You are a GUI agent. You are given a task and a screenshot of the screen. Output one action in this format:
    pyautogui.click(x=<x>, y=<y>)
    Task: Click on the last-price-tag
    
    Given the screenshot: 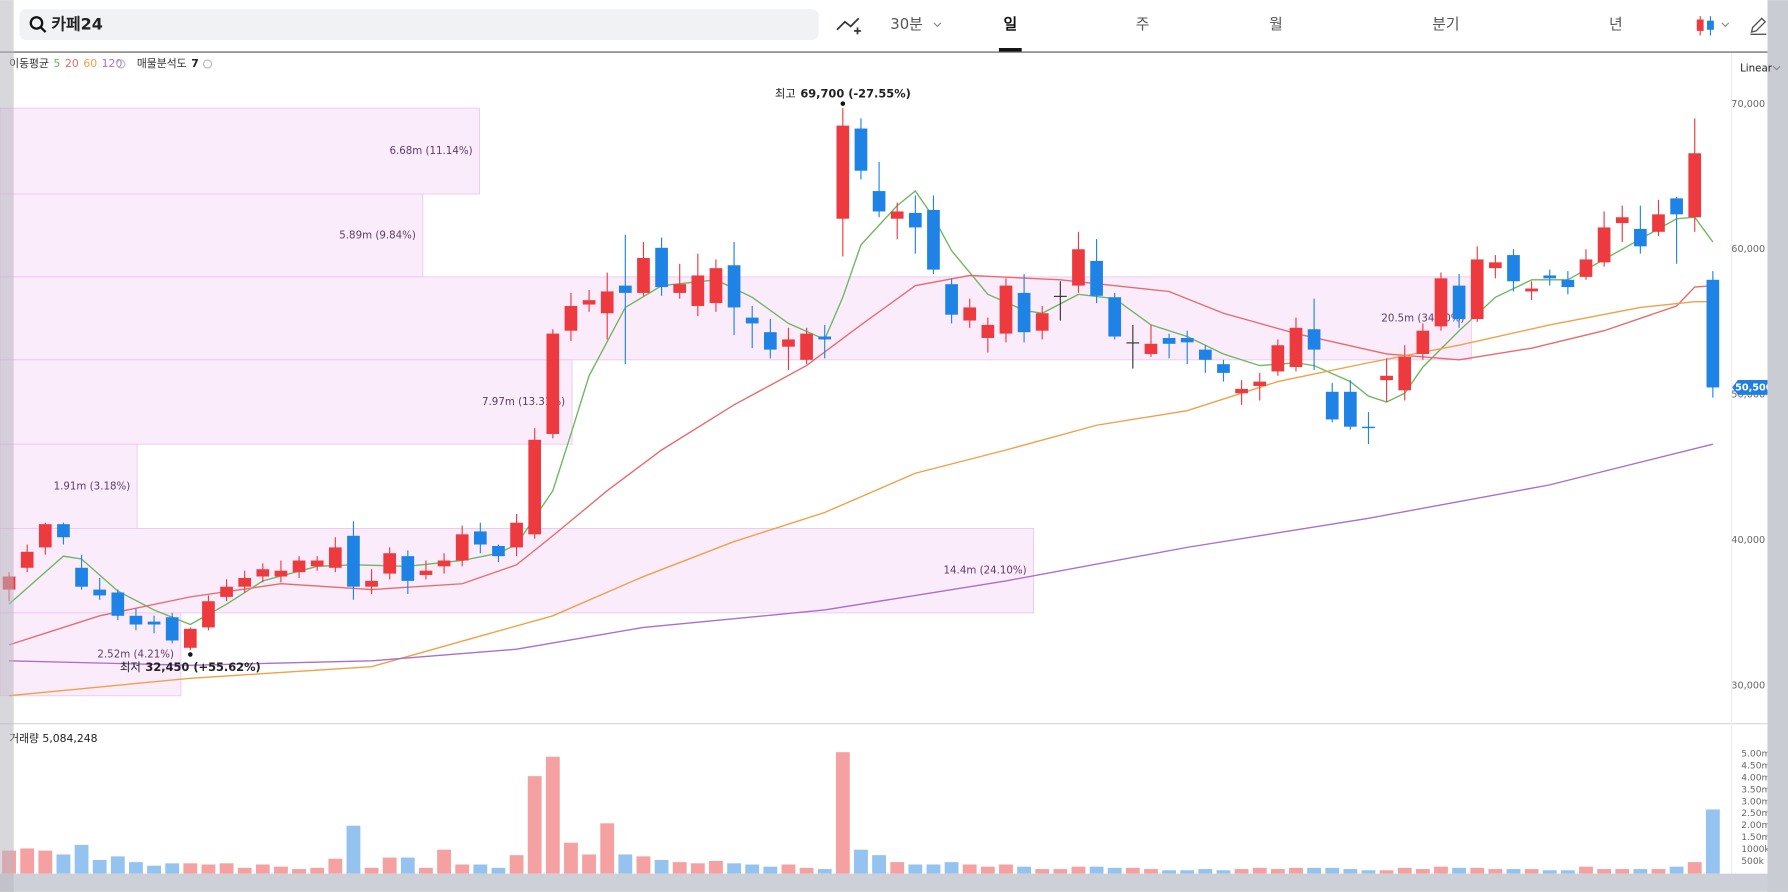 What is the action you would take?
    pyautogui.click(x=1751, y=387)
    